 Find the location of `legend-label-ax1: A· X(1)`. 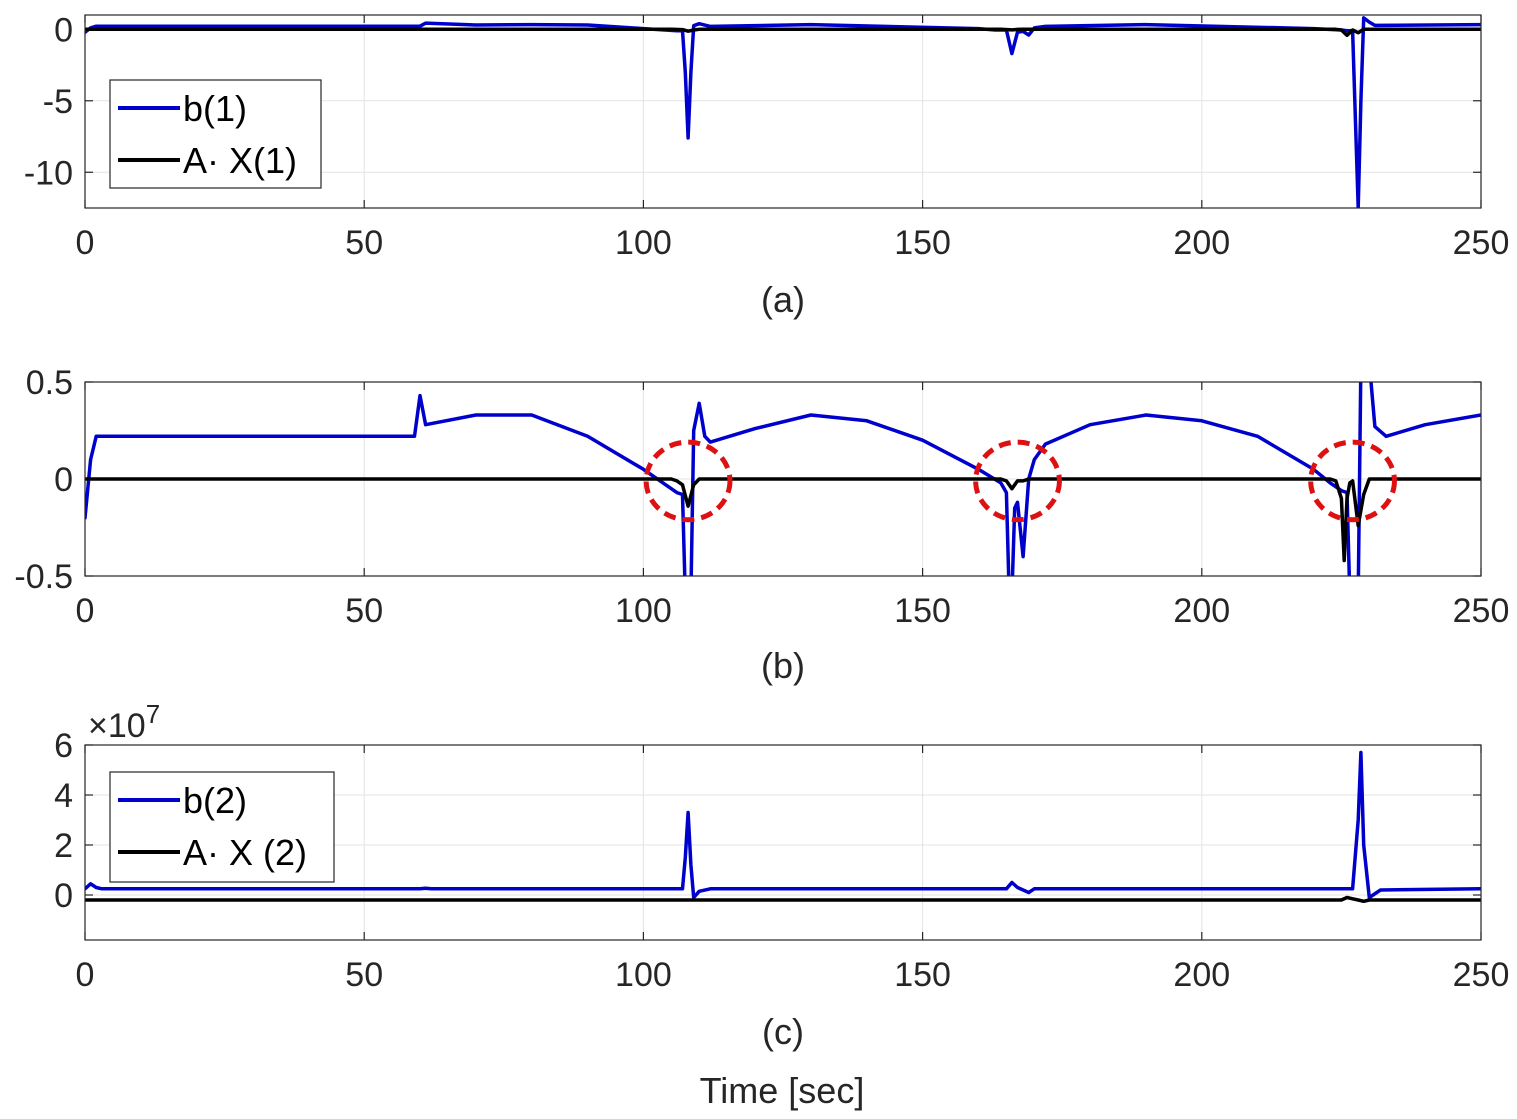

legend-label-ax1: A· X(1) is located at coordinates (240, 160).